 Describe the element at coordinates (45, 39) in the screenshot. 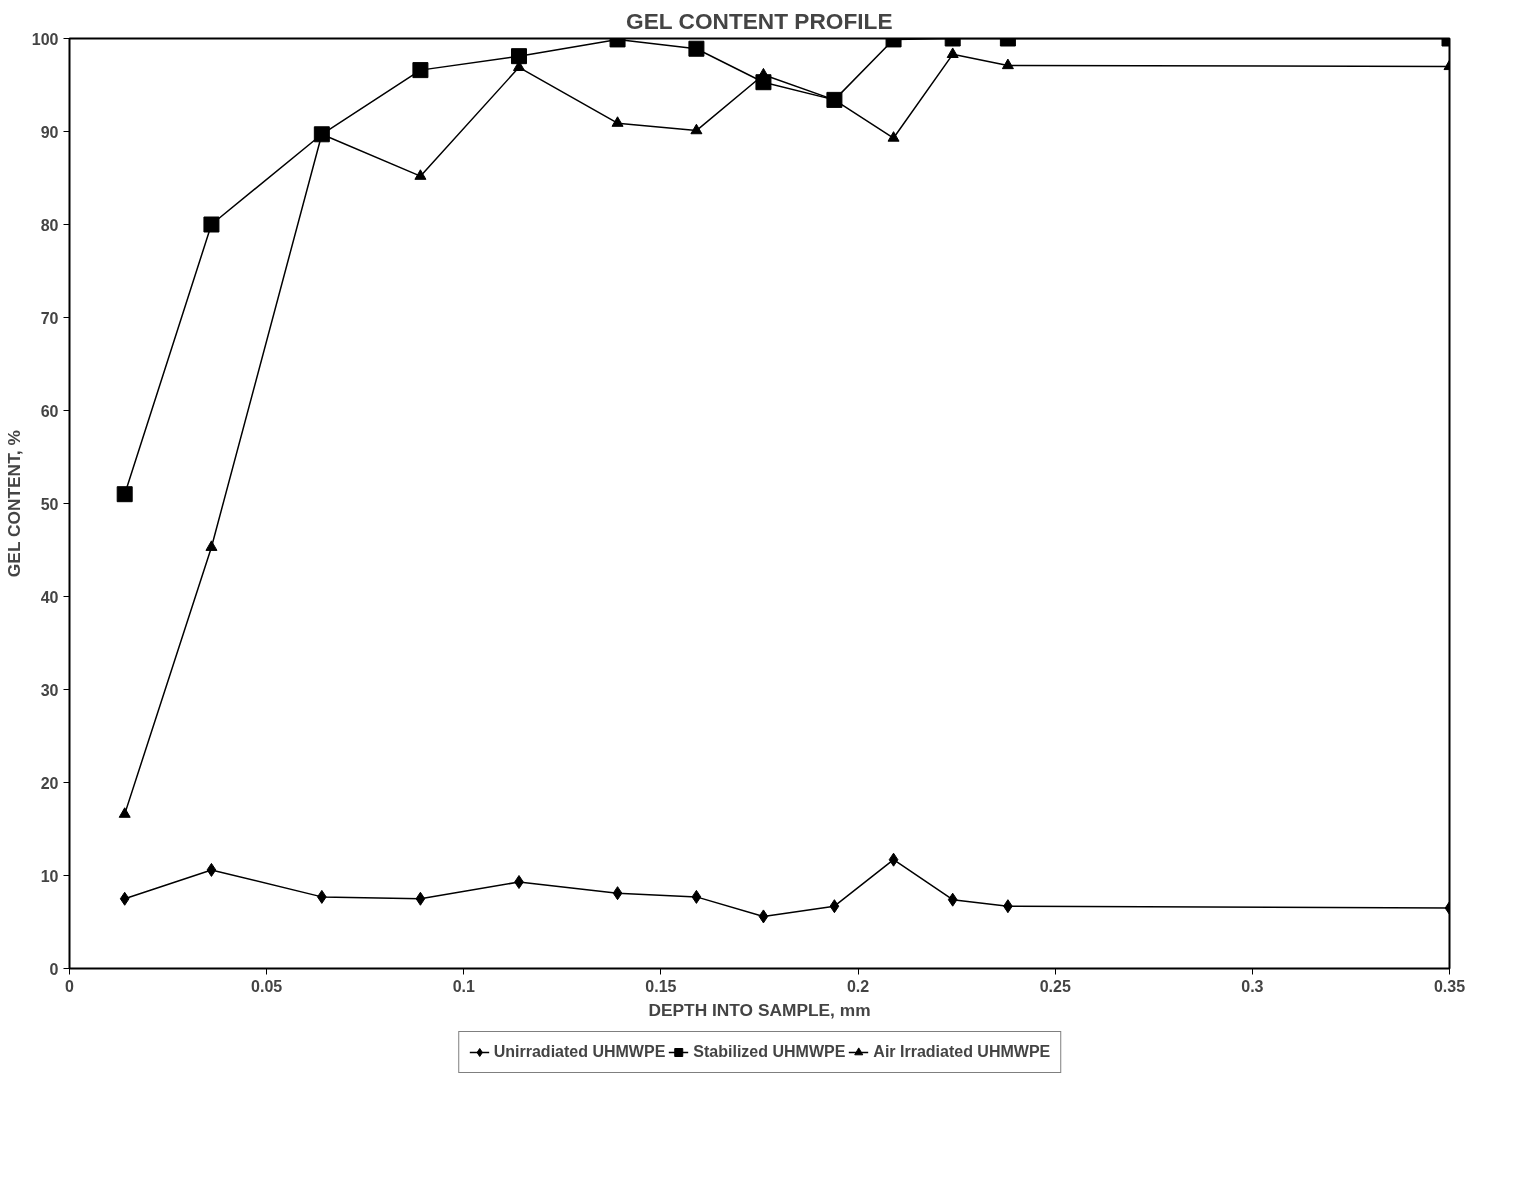

I see `y-tick-label: 100` at that location.